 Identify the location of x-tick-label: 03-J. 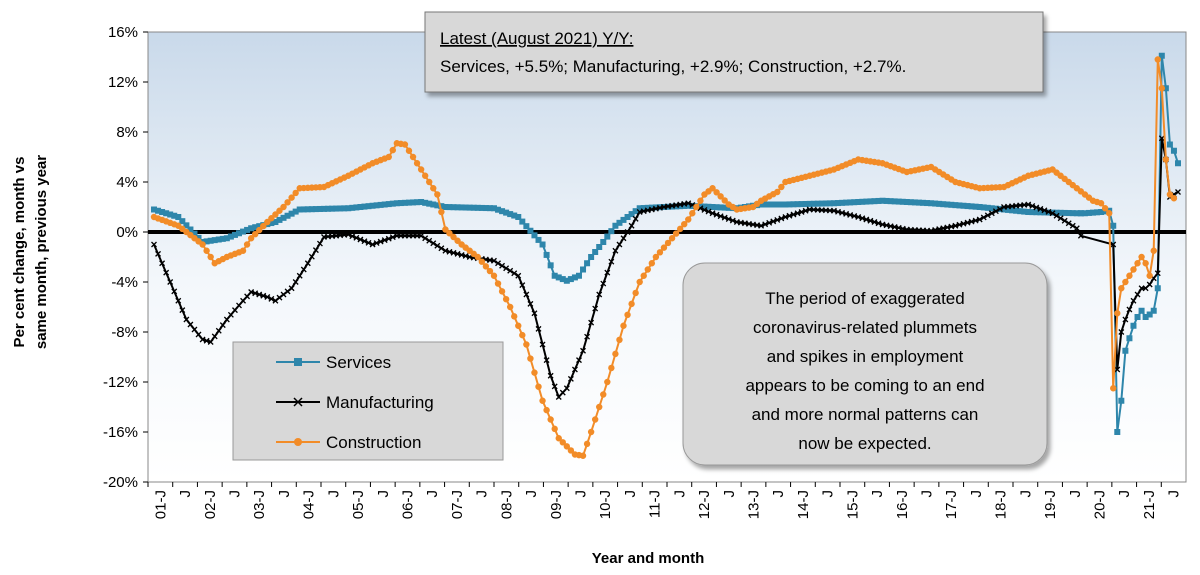
(259, 504).